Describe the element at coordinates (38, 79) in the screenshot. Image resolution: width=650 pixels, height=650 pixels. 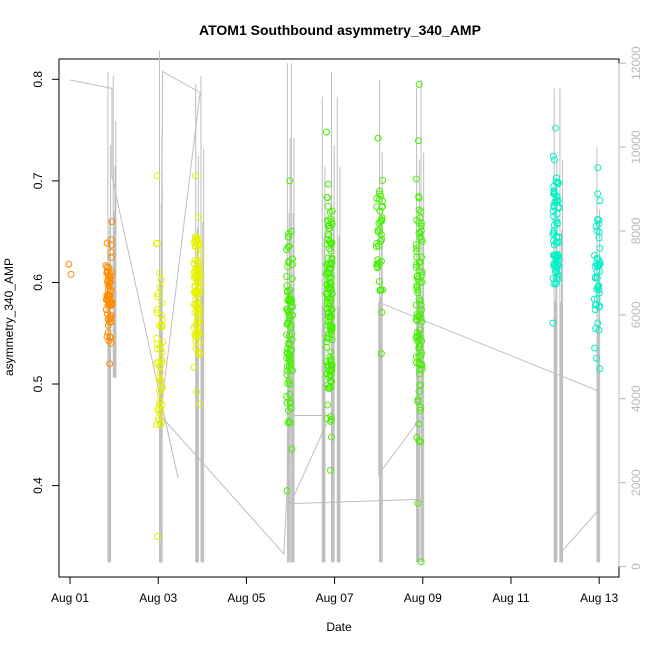
I see `y-tick-label: 0.8` at that location.